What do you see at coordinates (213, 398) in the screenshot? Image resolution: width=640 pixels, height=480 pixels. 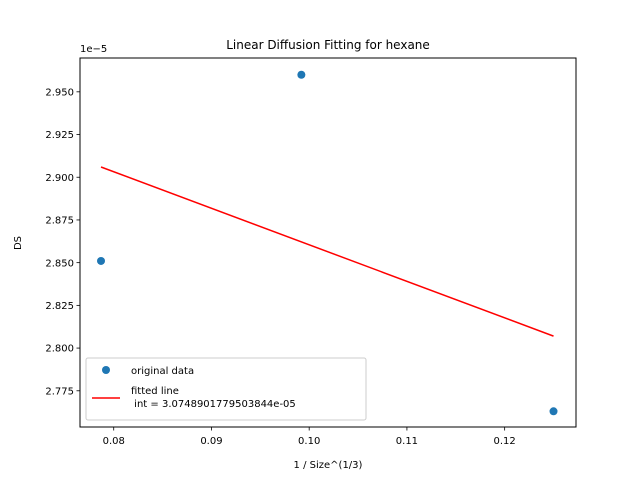 I see `legend-label-fitted-line: fitted line int = 3.0748901779503844e-05` at bounding box center [213, 398].